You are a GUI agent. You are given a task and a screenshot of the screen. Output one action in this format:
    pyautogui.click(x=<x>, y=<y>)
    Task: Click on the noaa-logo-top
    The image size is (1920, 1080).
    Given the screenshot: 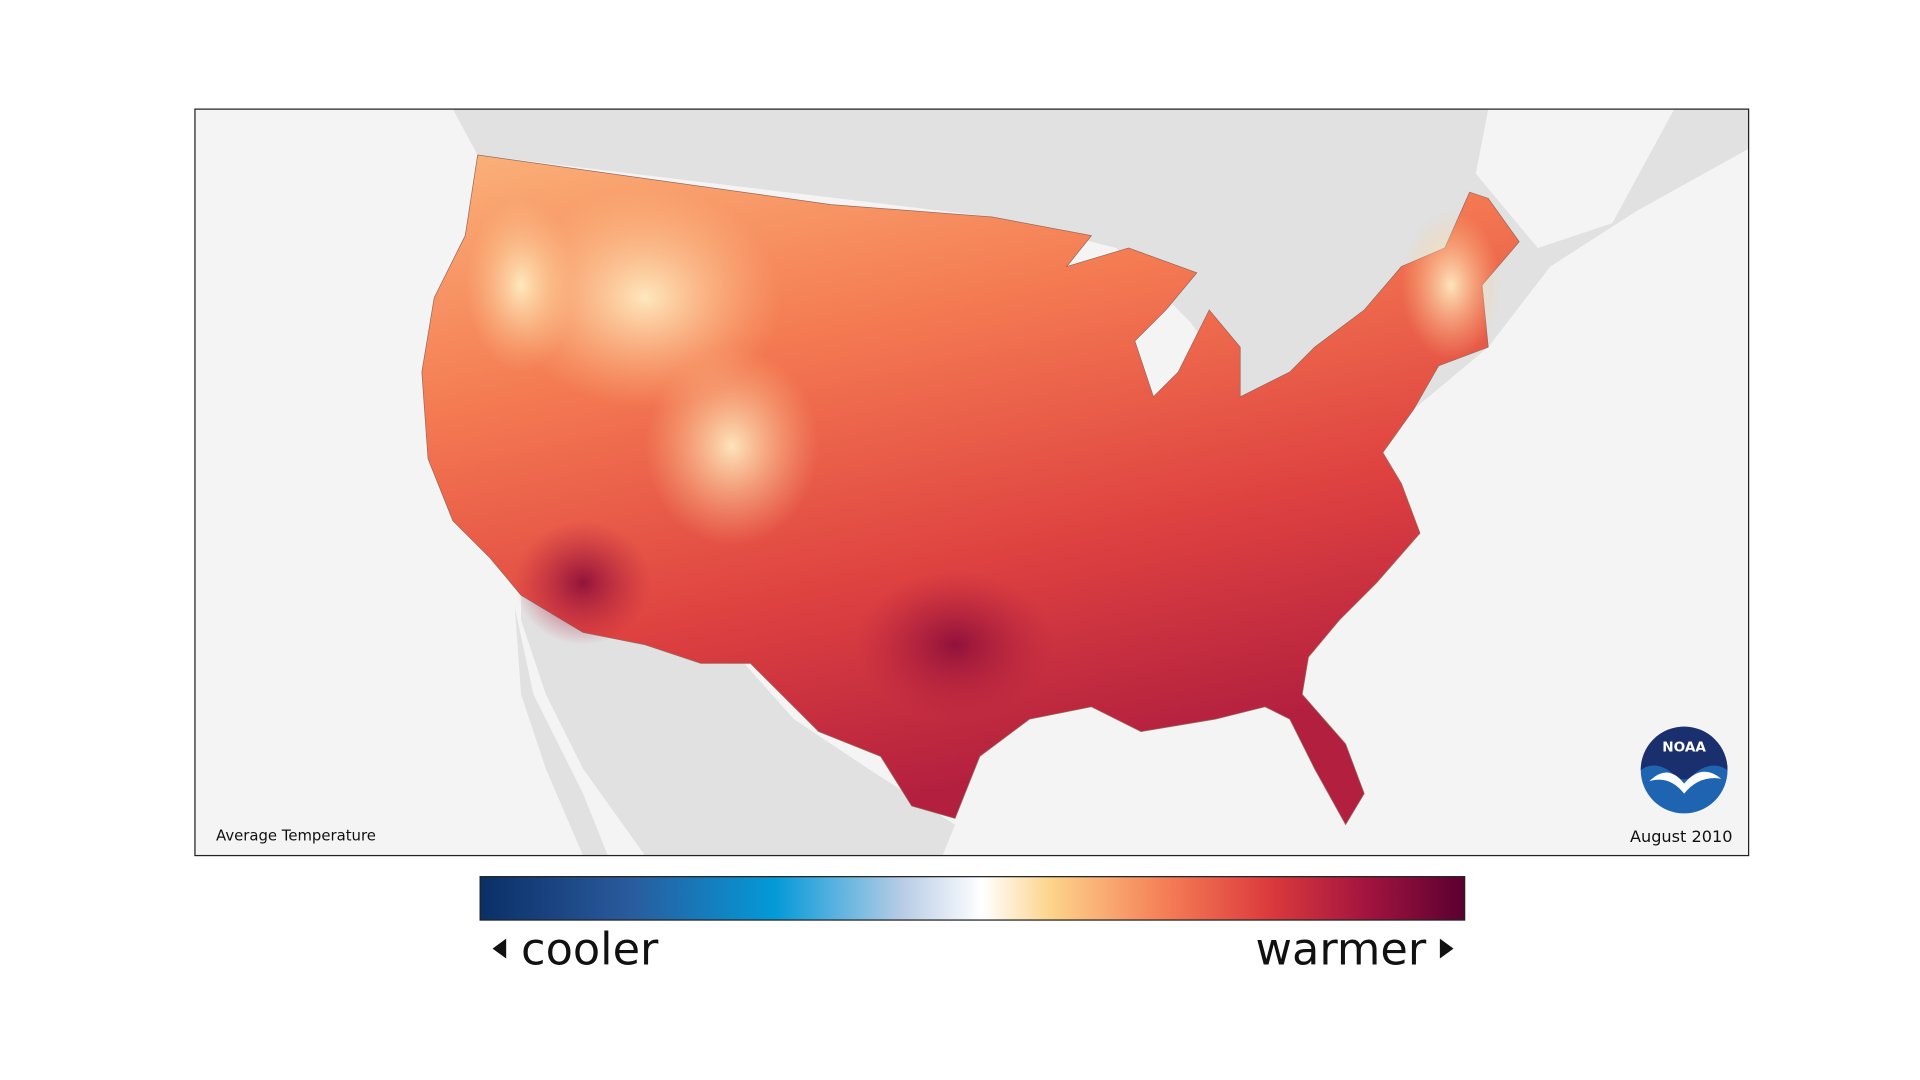 What is the action you would take?
    pyautogui.click(x=1684, y=753)
    